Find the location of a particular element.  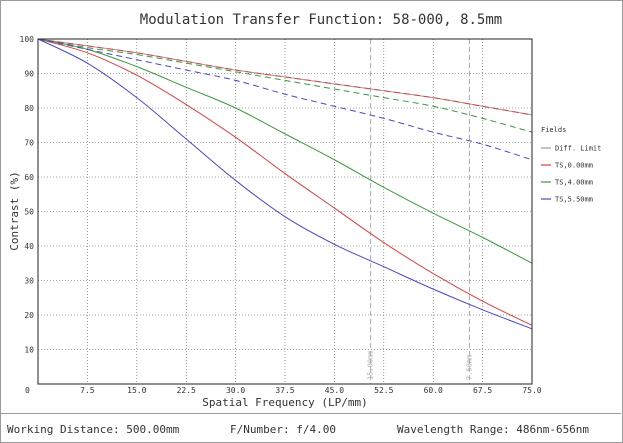

x-tick-label: 7.5 is located at coordinates (87, 390).